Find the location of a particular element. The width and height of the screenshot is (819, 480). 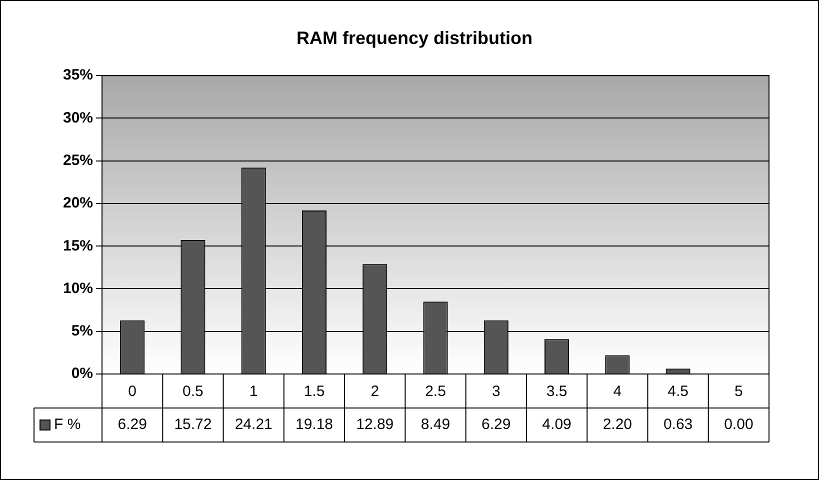

y-tick-label: 35% is located at coordinates (78, 75).